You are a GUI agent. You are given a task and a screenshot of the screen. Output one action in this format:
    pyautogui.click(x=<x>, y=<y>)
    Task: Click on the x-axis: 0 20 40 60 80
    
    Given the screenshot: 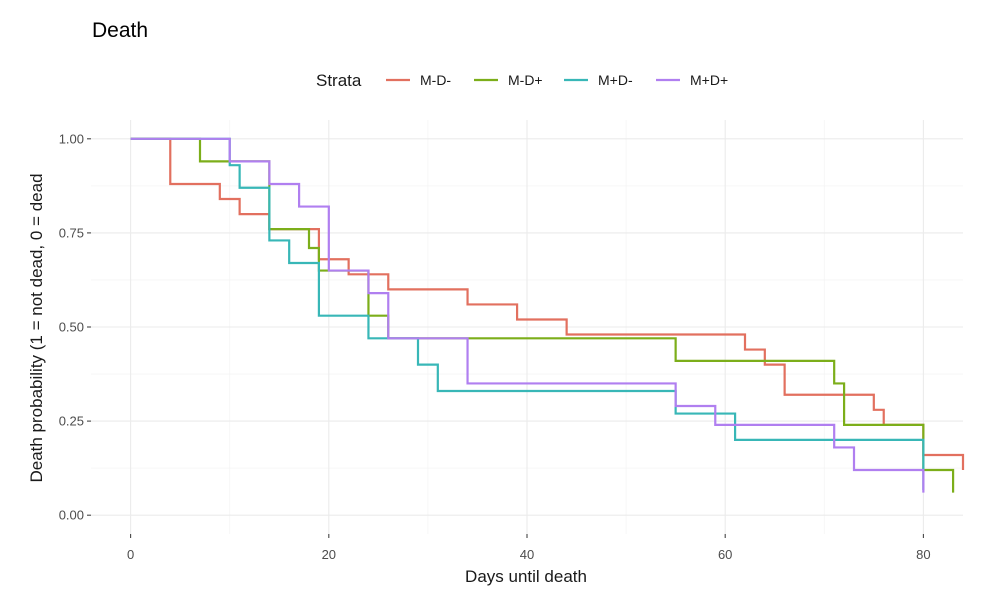 What is the action you would take?
    pyautogui.click(x=529, y=548)
    